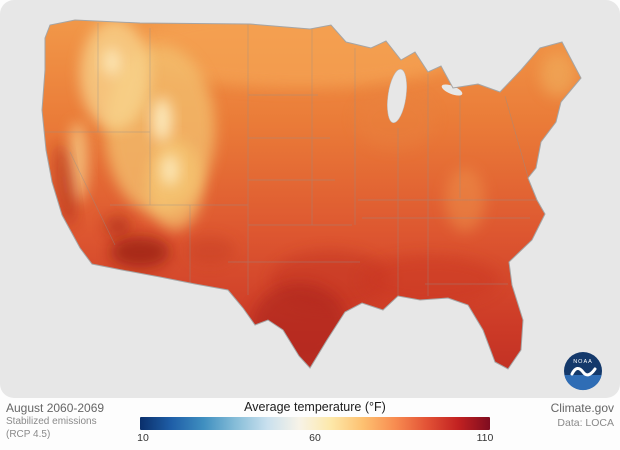  I want to click on legend-tick-min: 10, so click(143, 438).